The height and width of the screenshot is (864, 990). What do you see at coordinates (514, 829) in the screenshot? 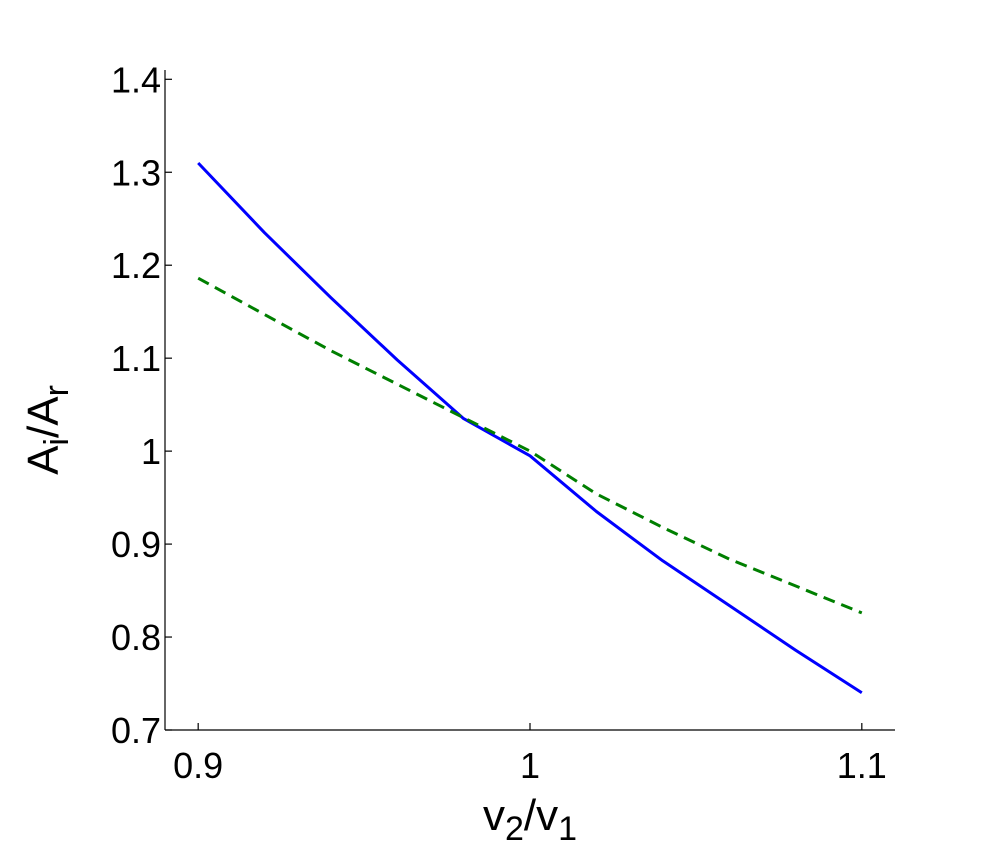
I see `x-label-sub1: 2` at bounding box center [514, 829].